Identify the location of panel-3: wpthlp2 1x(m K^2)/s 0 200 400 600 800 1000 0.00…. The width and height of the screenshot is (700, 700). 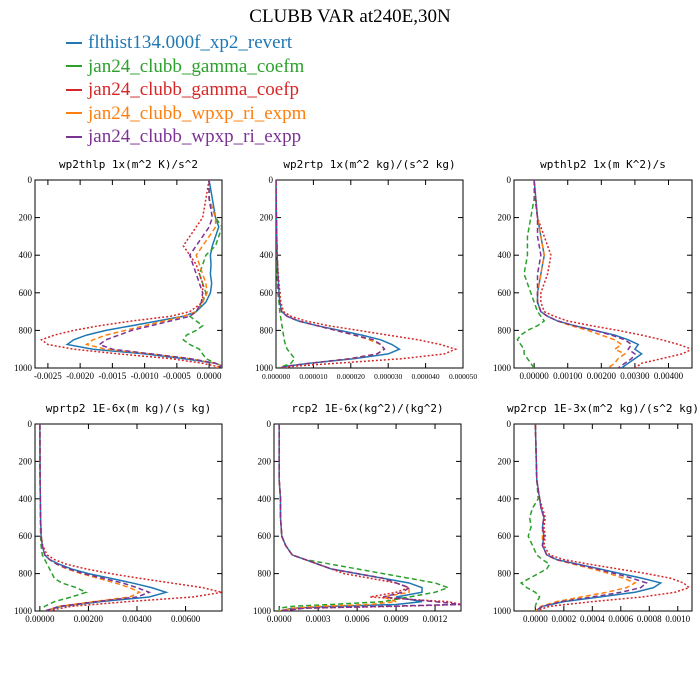
(593, 269).